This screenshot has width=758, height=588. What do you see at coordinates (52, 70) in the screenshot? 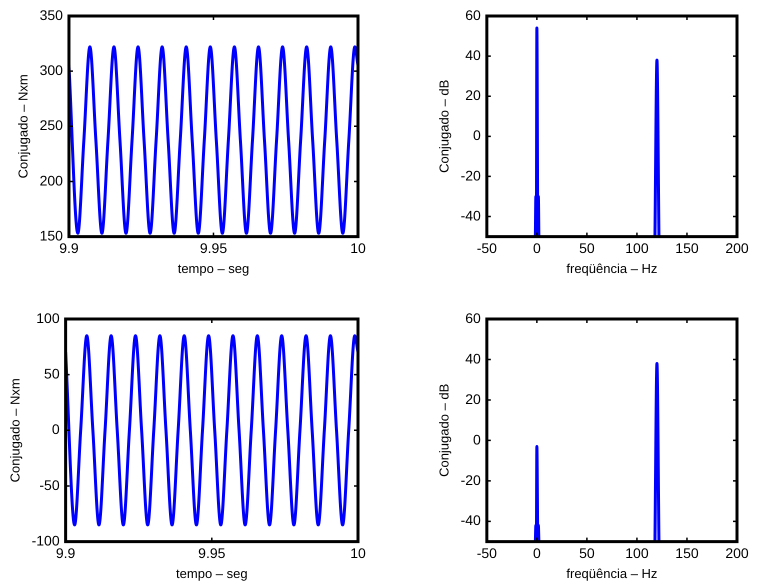
I see `y-tick-label: 300` at bounding box center [52, 70].